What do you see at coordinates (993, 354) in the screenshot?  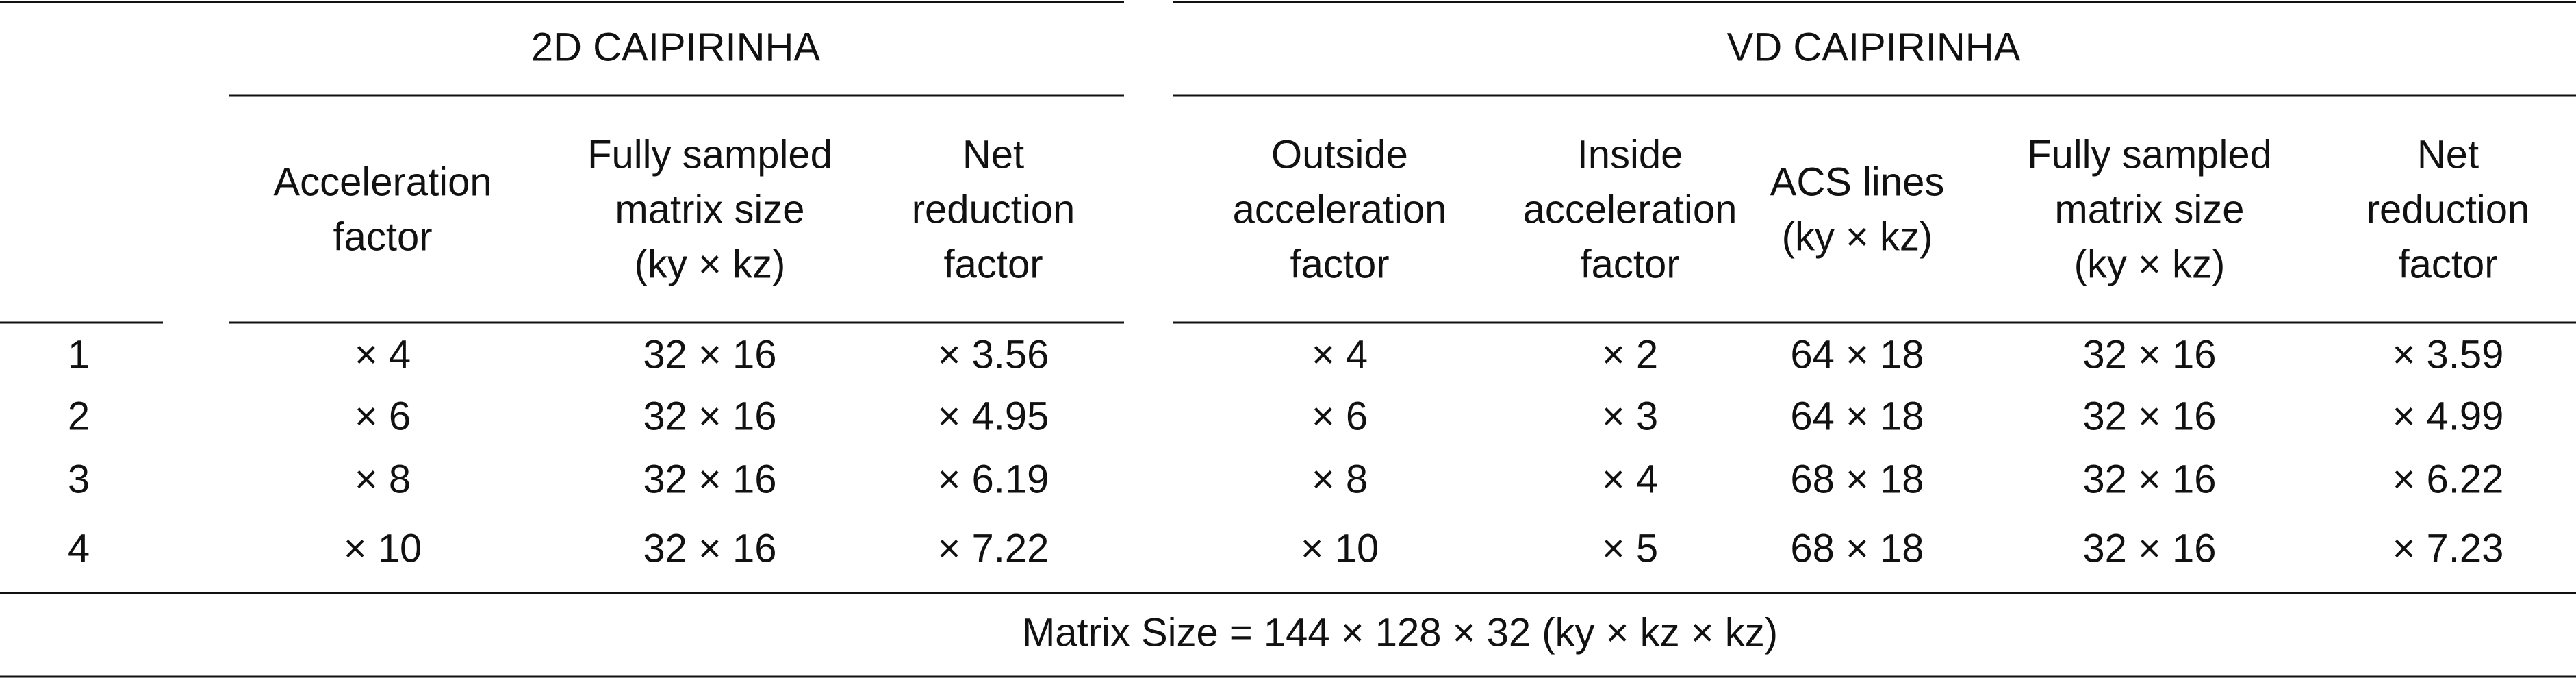 I see `cell: × 3.56` at bounding box center [993, 354].